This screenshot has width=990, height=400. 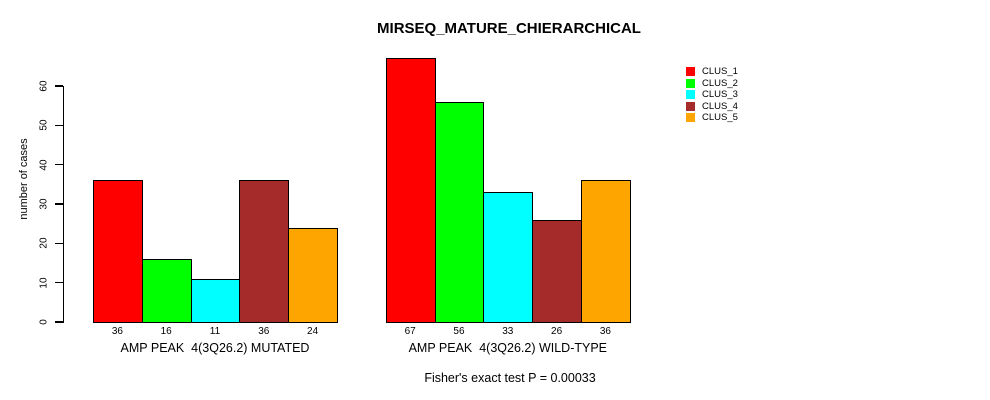 I want to click on y-tick-label: 40, so click(x=44, y=165).